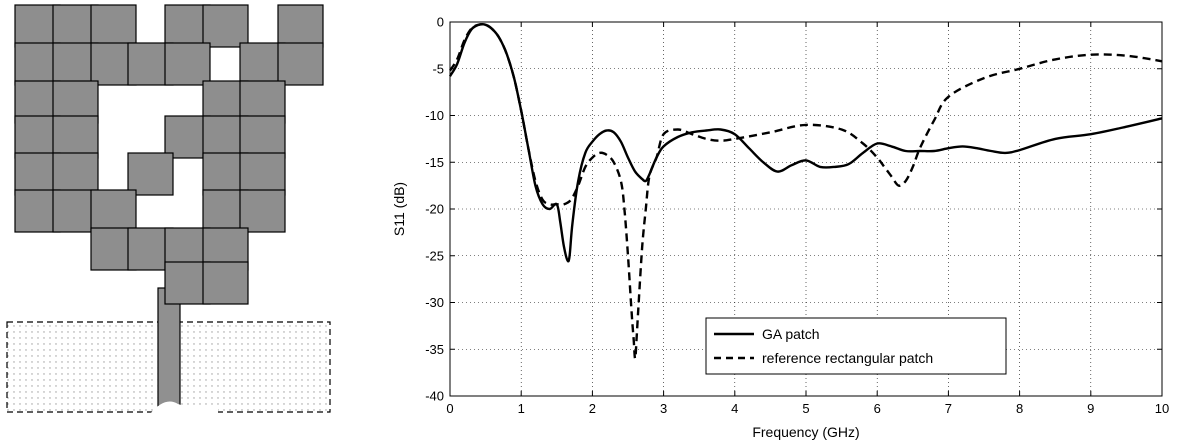  Describe the element at coordinates (434, 115) in the screenshot. I see `y-tick-label: -10` at that location.